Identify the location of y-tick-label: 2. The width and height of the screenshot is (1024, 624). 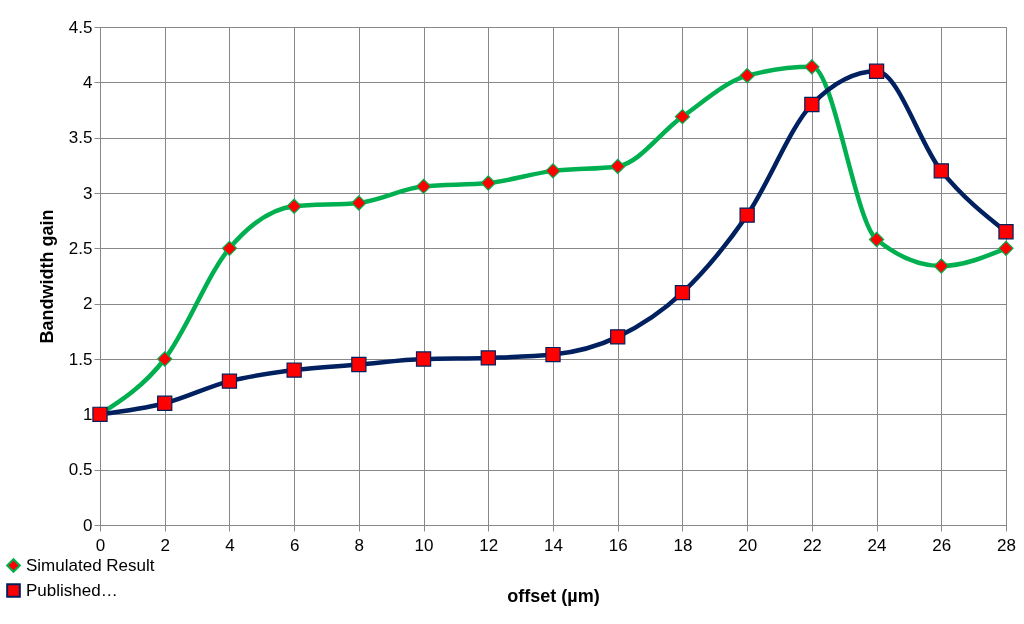
(88, 304).